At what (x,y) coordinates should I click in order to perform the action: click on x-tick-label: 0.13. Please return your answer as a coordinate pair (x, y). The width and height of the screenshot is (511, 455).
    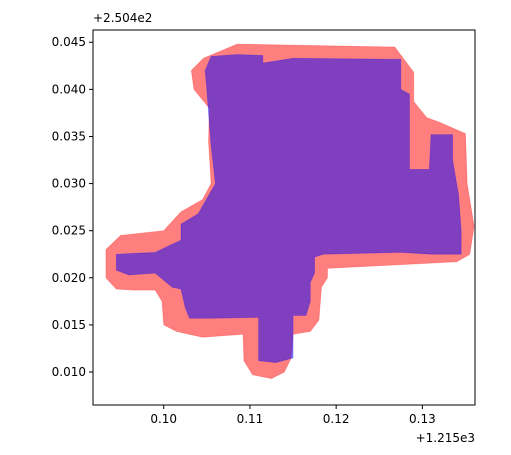
    Looking at the image, I should click on (422, 419).